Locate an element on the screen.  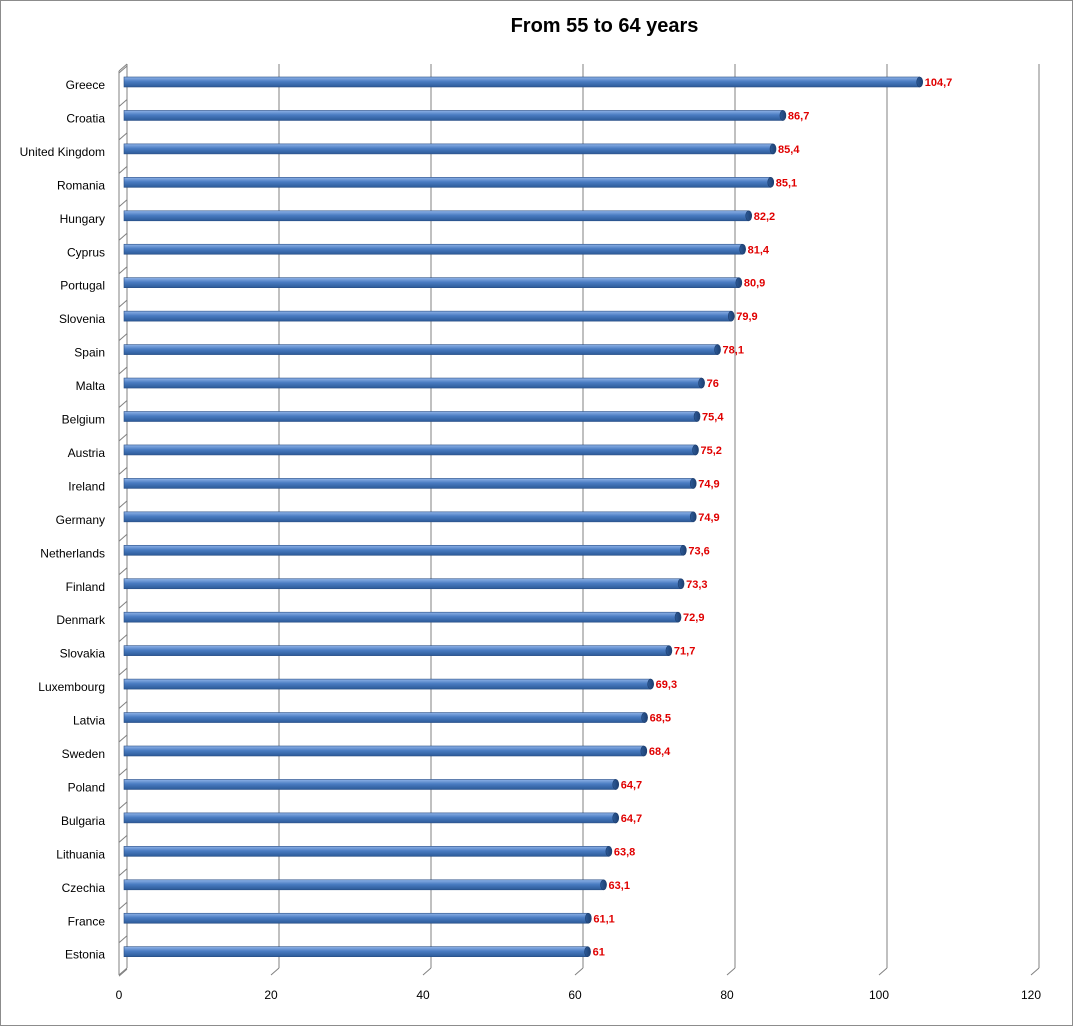
data-label: 72,9 is located at coordinates (693, 618).